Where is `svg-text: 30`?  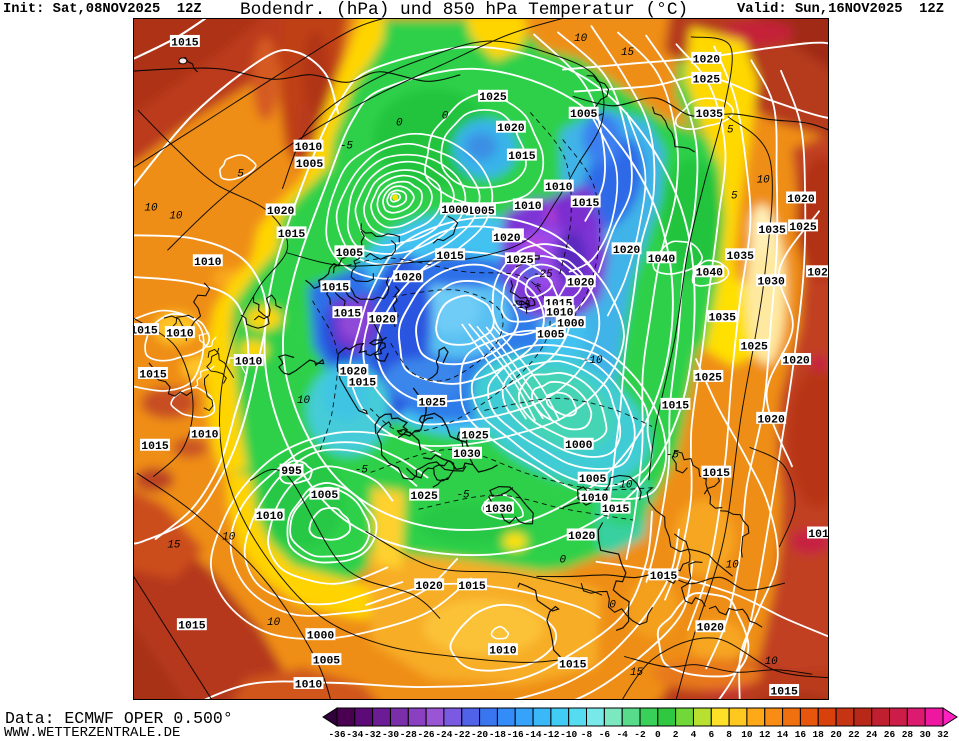
svg-text: 30 is located at coordinates (925, 734).